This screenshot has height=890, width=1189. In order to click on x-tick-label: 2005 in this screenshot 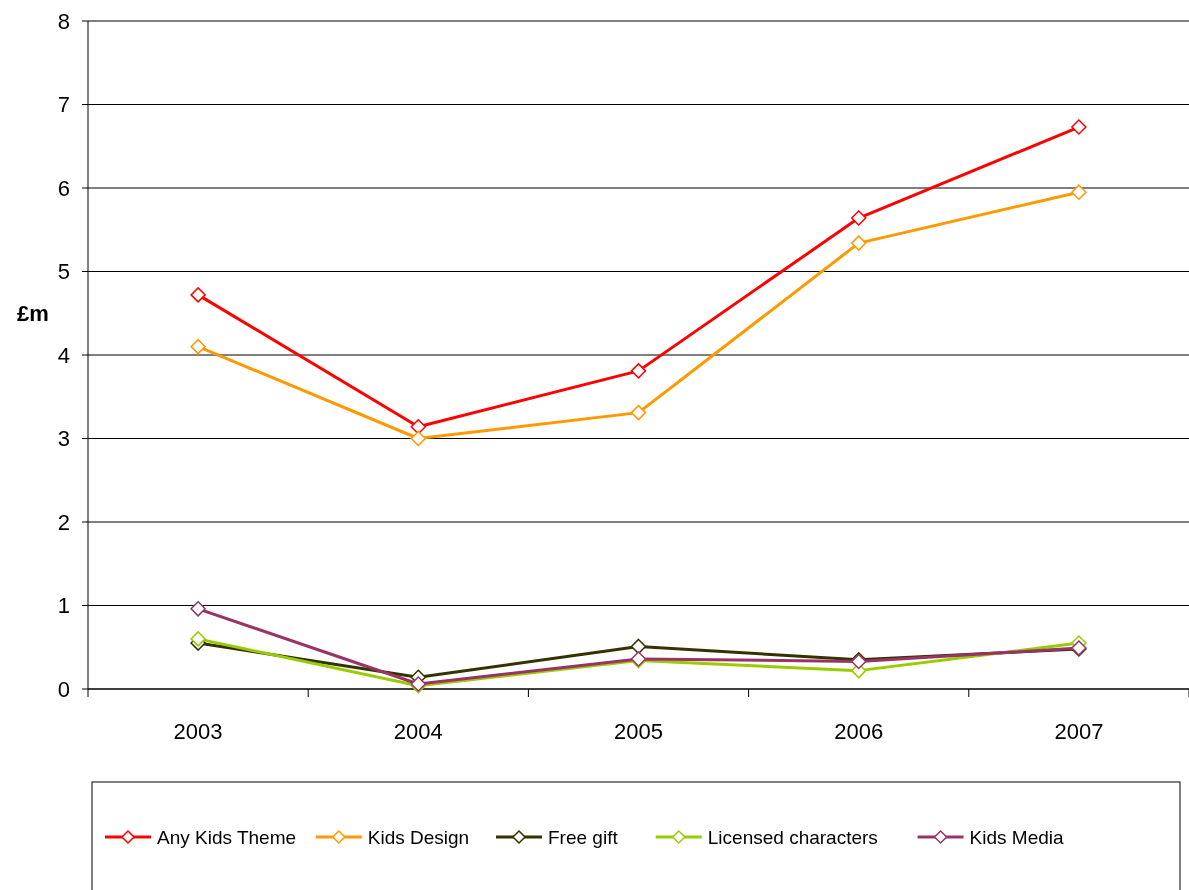, I will do `click(638, 731)`.